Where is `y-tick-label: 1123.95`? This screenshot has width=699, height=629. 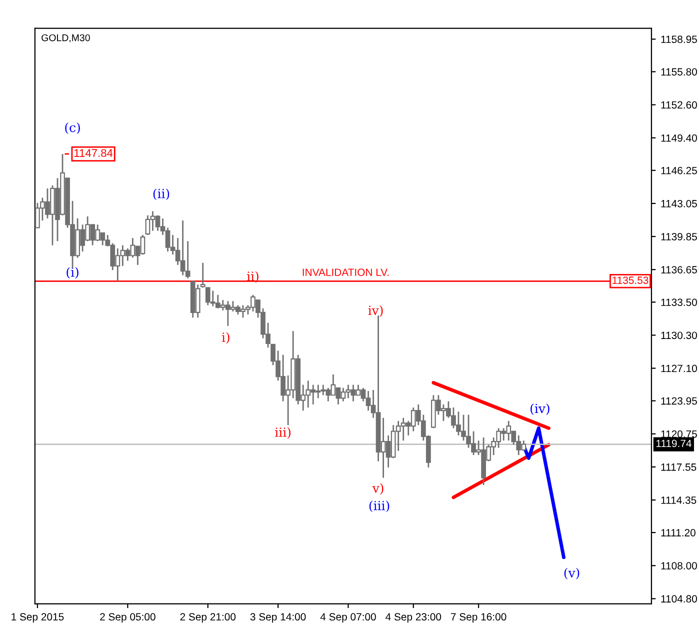 y-tick-label: 1123.95 is located at coordinates (679, 401).